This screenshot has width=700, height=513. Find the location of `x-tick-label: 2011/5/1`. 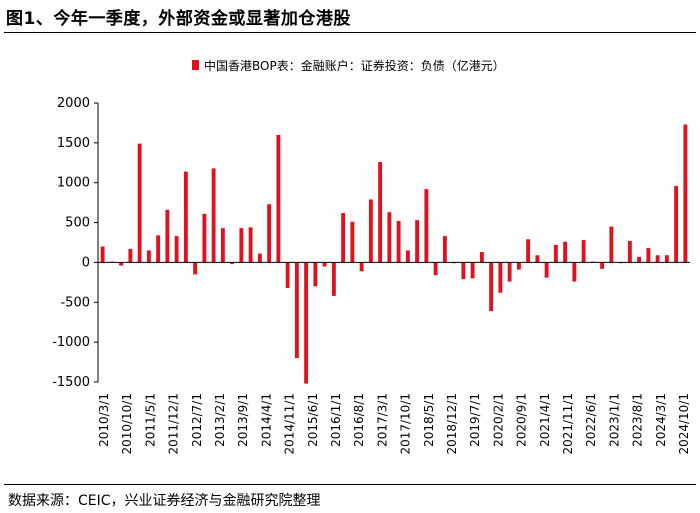

x-tick-label: 2011/5/1 is located at coordinates (150, 420).